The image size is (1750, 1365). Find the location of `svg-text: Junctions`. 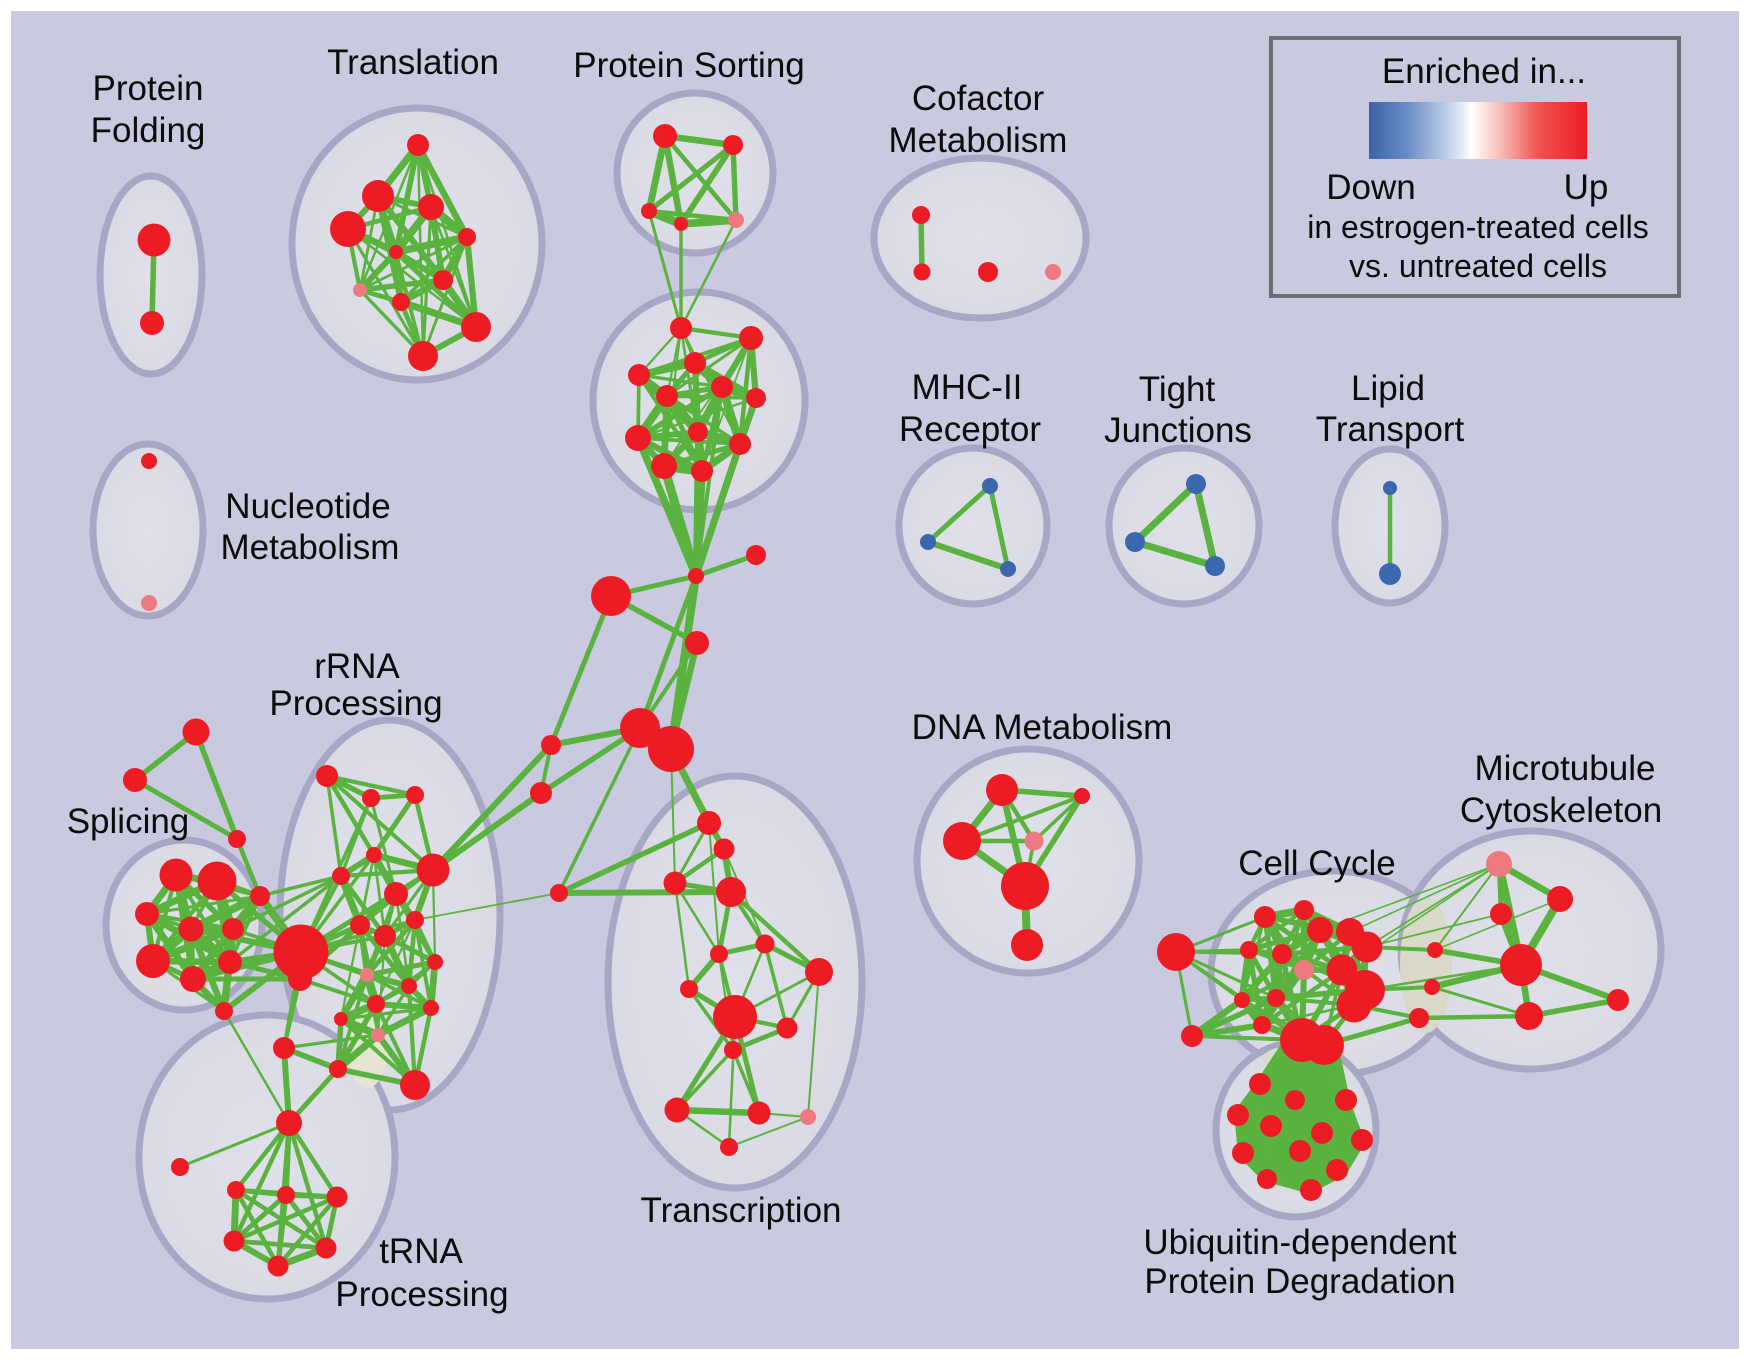

svg-text: Junctions is located at coordinates (1178, 430).